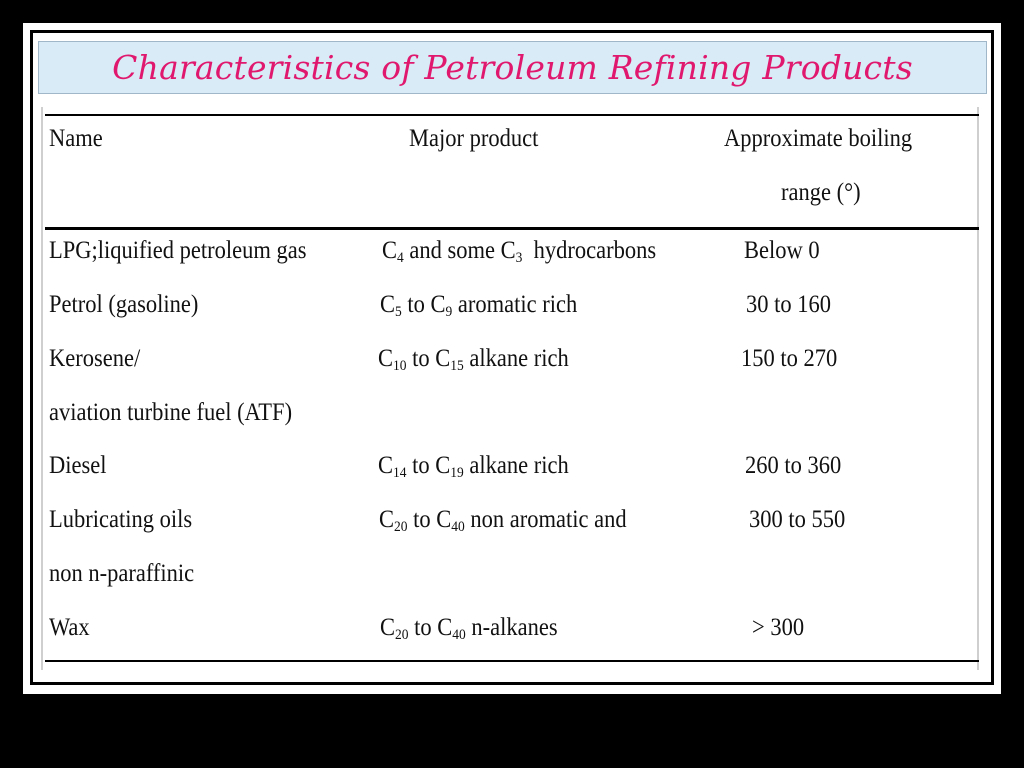  Describe the element at coordinates (78, 465) in the screenshot. I see `row-name: Diesel` at that location.